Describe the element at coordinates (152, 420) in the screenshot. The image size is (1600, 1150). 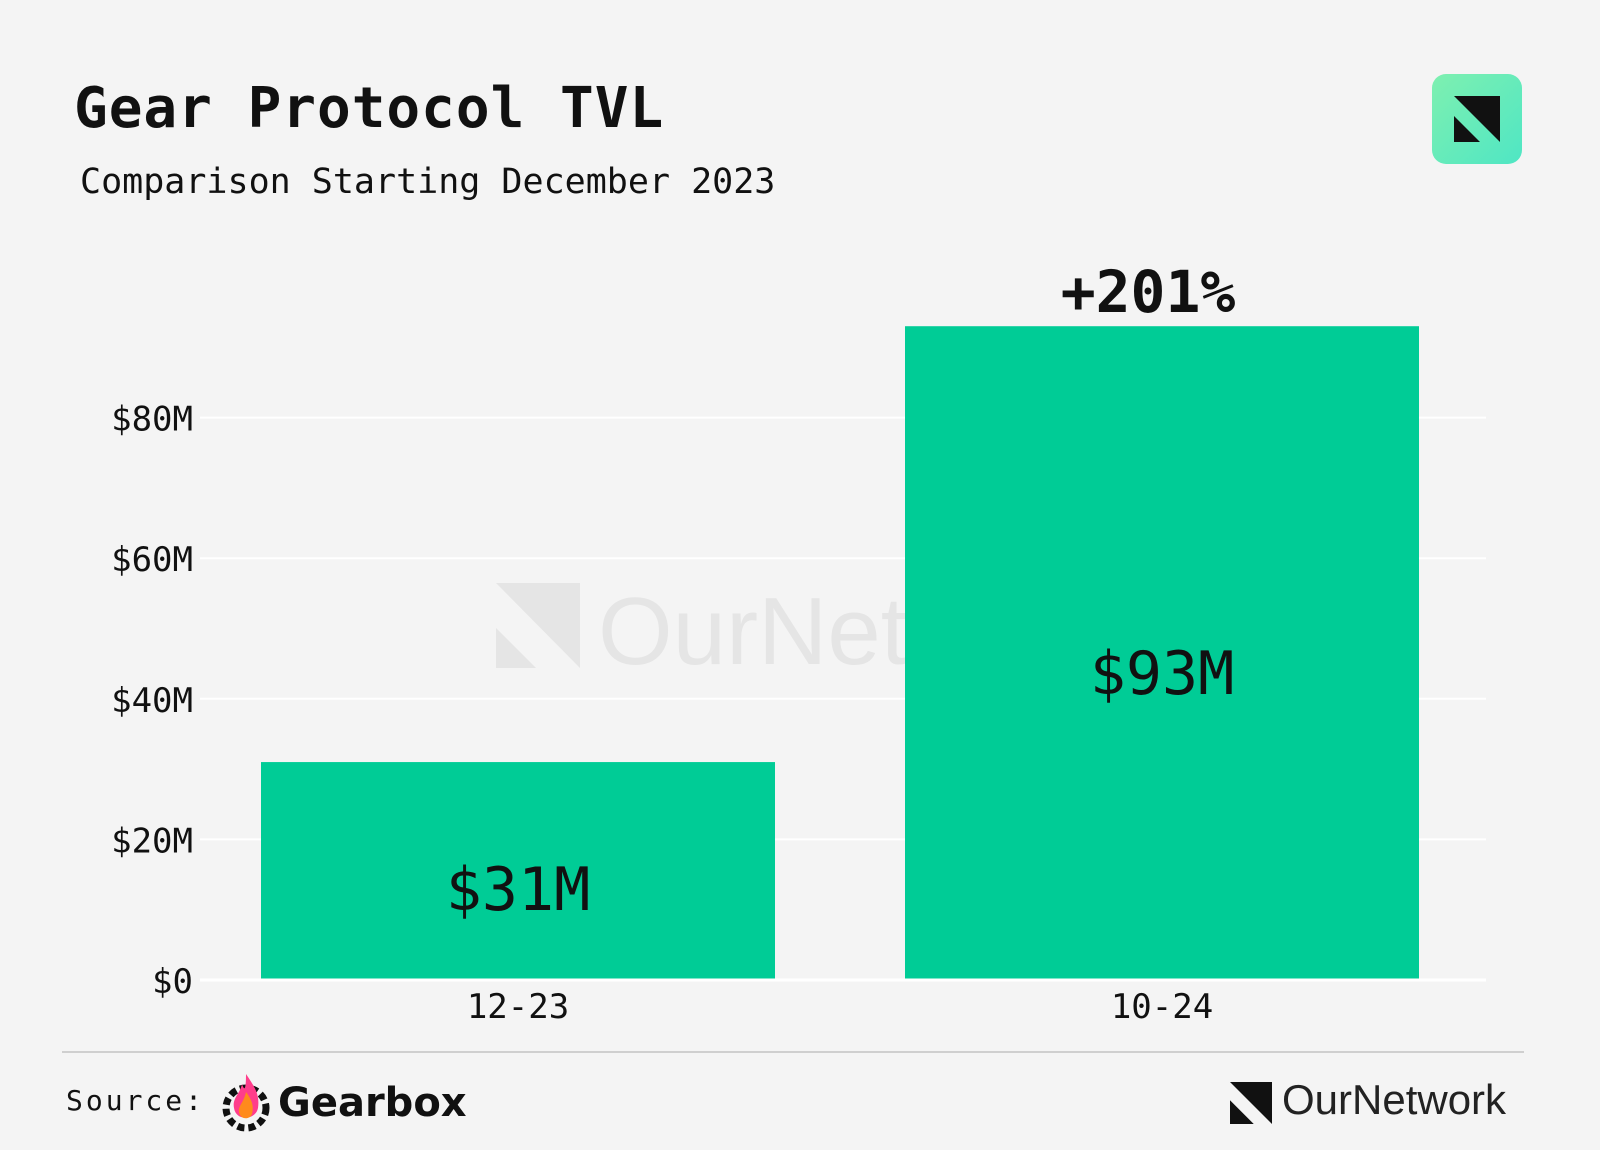
I see `y-tick-label: $80M` at that location.